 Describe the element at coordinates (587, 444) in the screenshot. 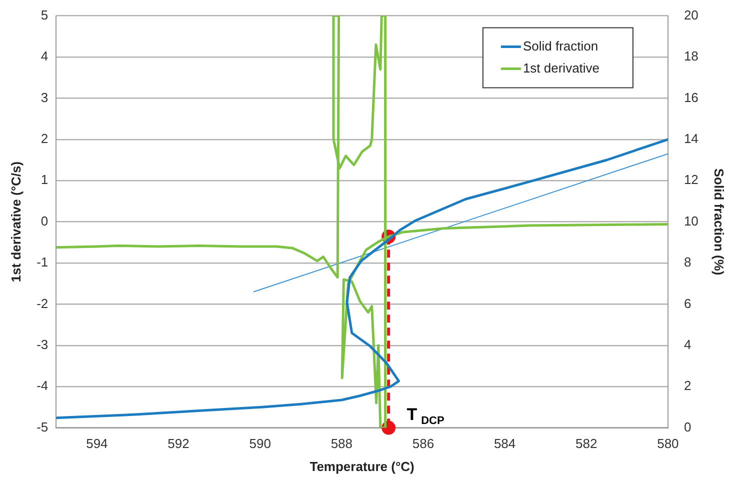

I see `x-tick-label: 582` at that location.